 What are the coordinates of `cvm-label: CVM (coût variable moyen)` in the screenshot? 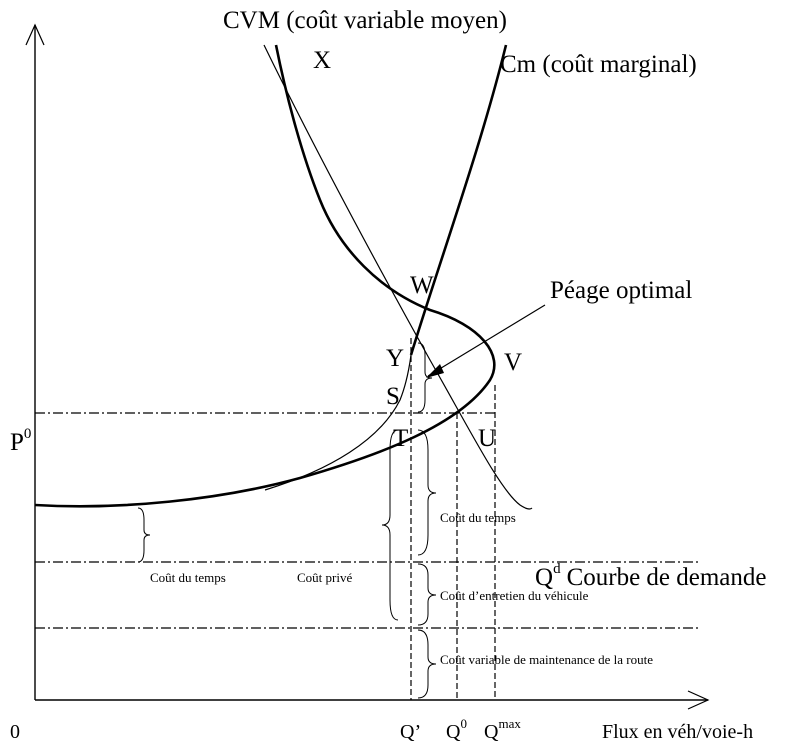 It's located at (365, 20).